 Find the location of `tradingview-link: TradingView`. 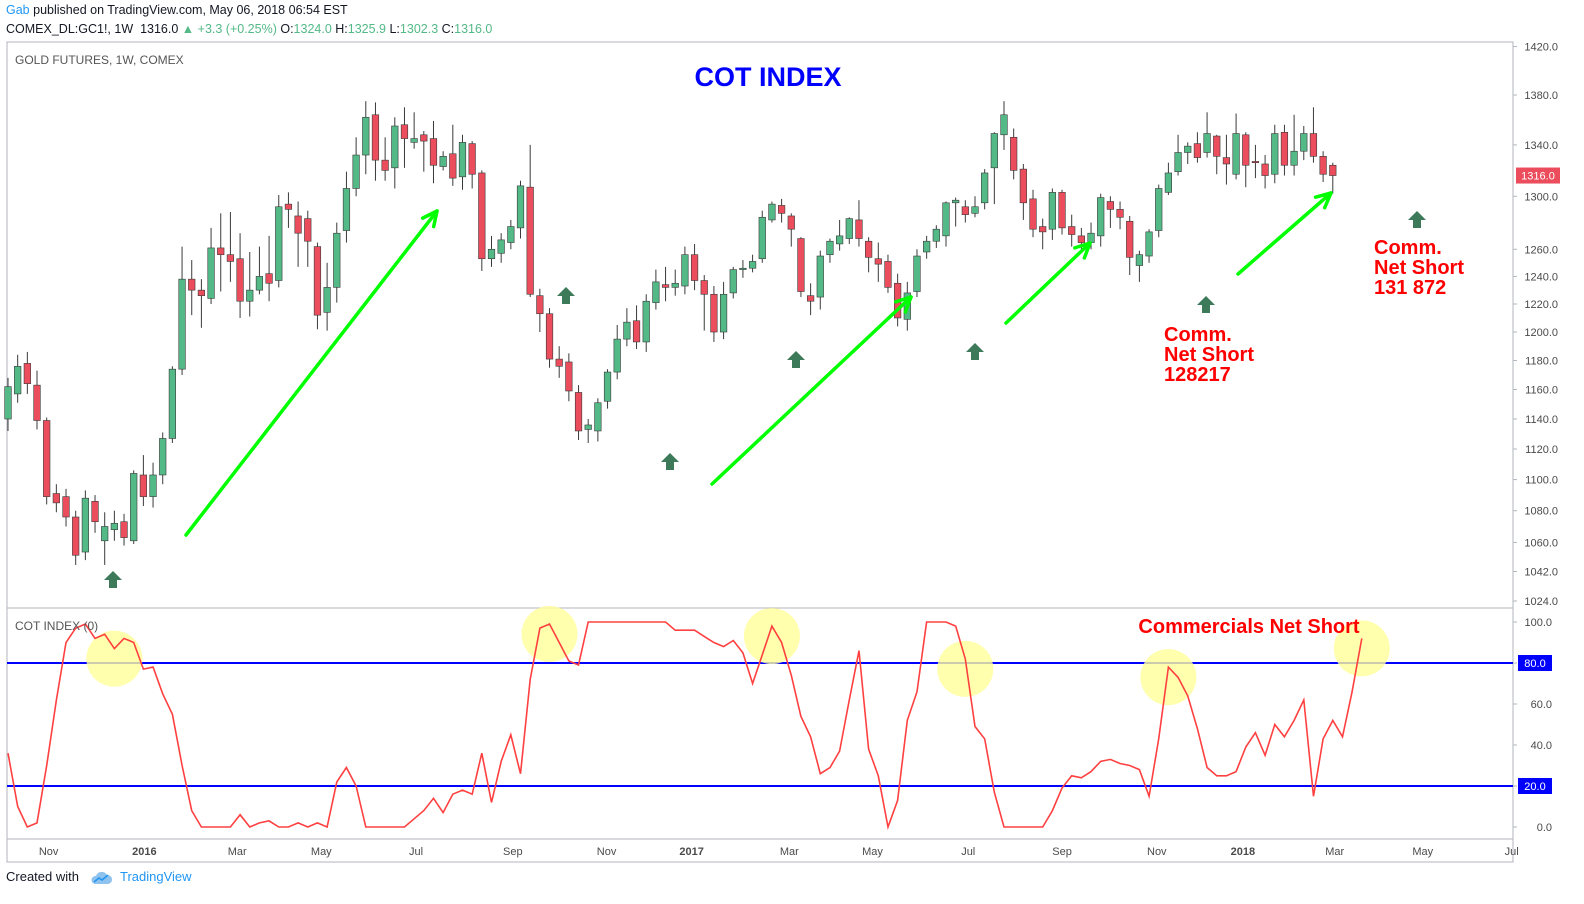

tradingview-link: TradingView is located at coordinates (156, 876).